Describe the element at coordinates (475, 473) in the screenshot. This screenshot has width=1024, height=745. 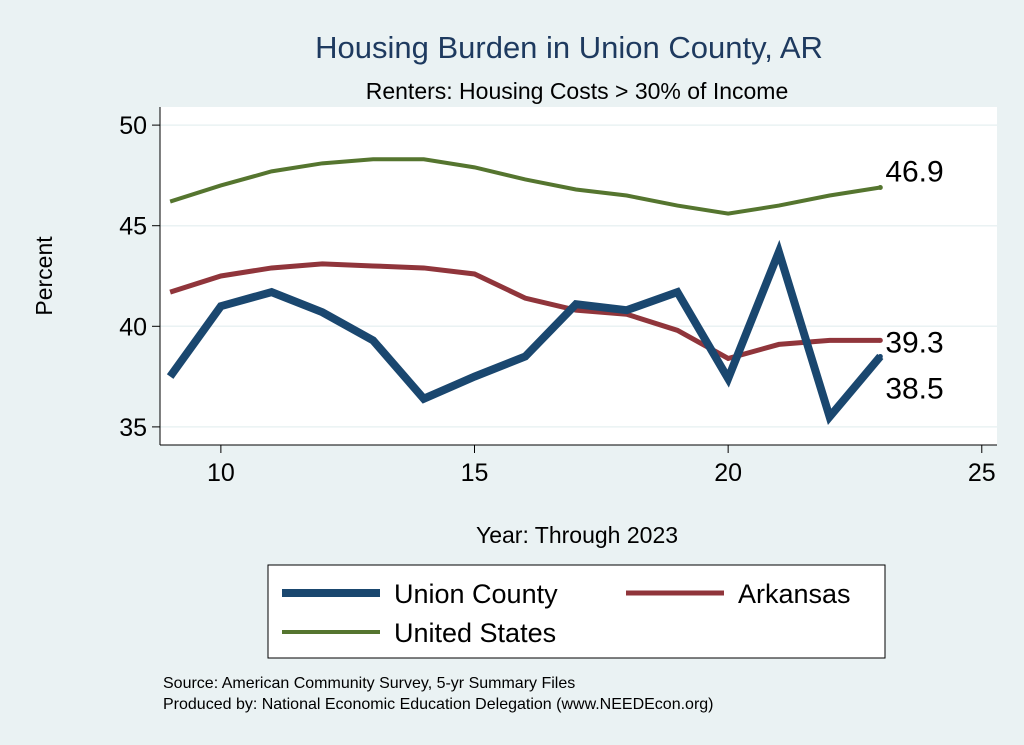
I see `x-tick-label: 15` at that location.